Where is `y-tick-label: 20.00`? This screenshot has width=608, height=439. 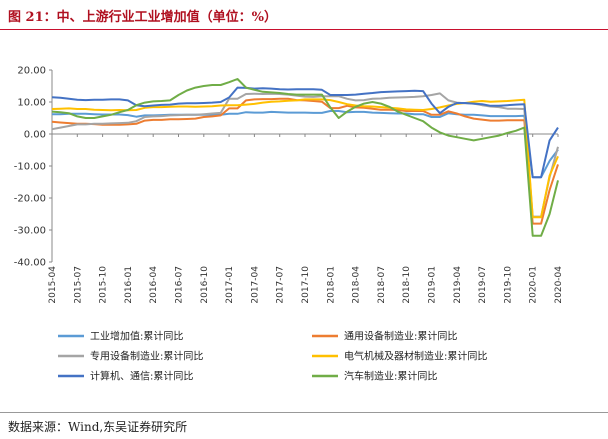
y-tick-label: 20.00 is located at coordinates (31, 71).